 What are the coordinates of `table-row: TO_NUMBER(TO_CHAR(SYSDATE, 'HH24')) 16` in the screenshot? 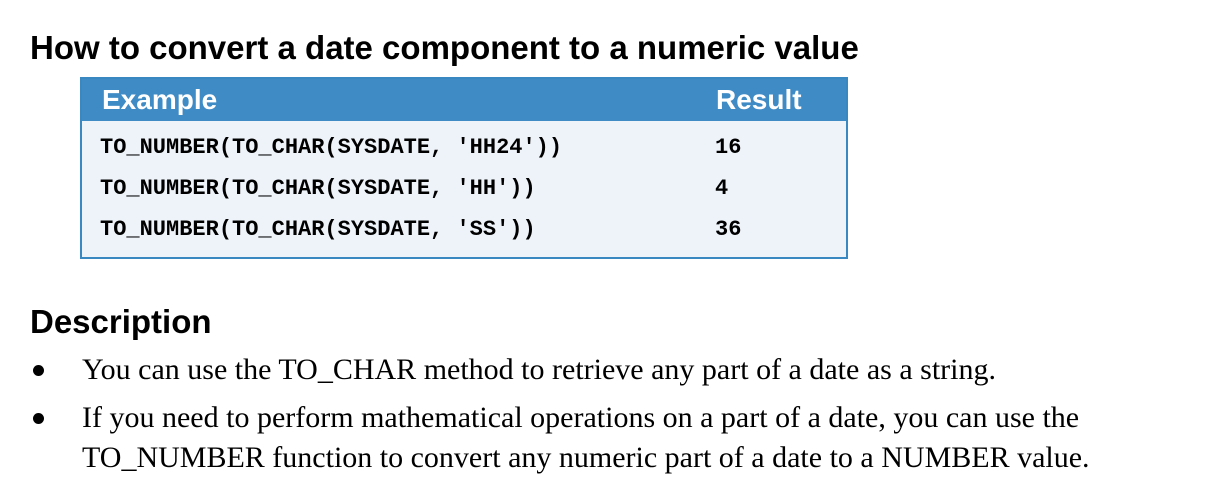 It's located at (464, 147).